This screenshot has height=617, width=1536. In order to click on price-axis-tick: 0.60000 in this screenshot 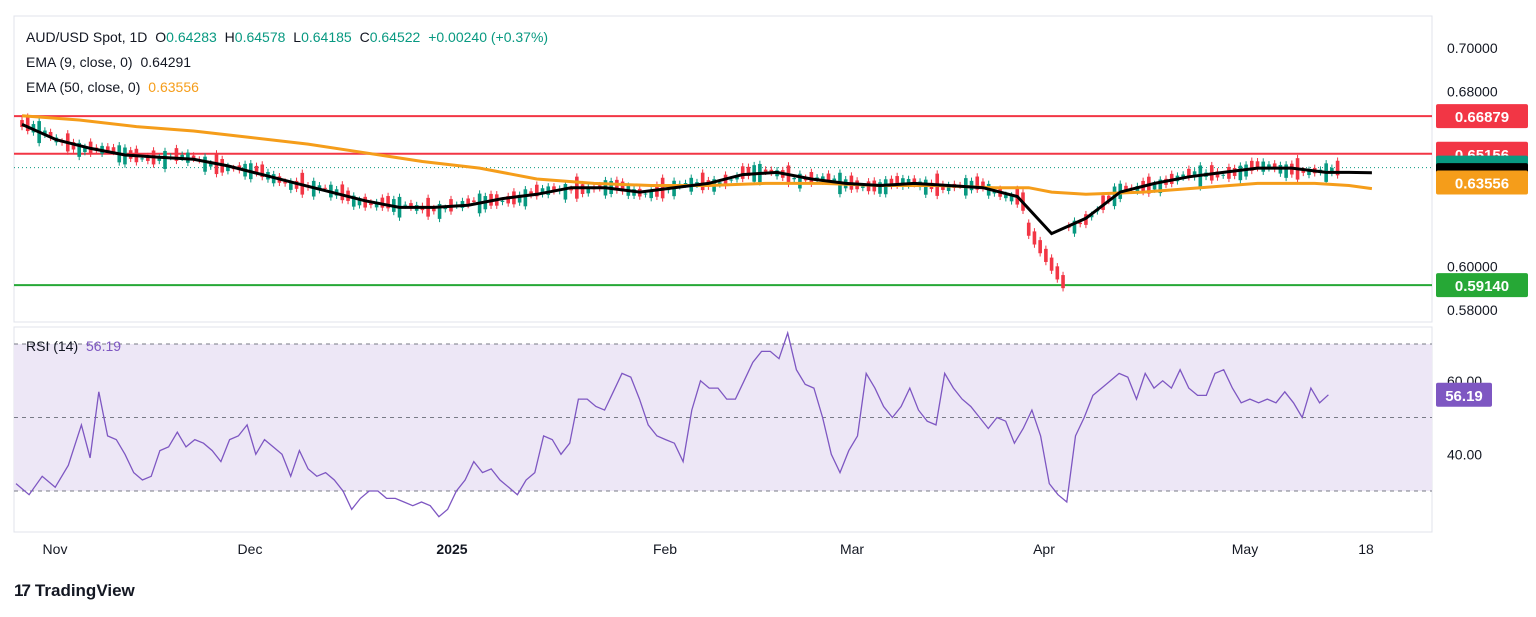, I will do `click(1472, 266)`.